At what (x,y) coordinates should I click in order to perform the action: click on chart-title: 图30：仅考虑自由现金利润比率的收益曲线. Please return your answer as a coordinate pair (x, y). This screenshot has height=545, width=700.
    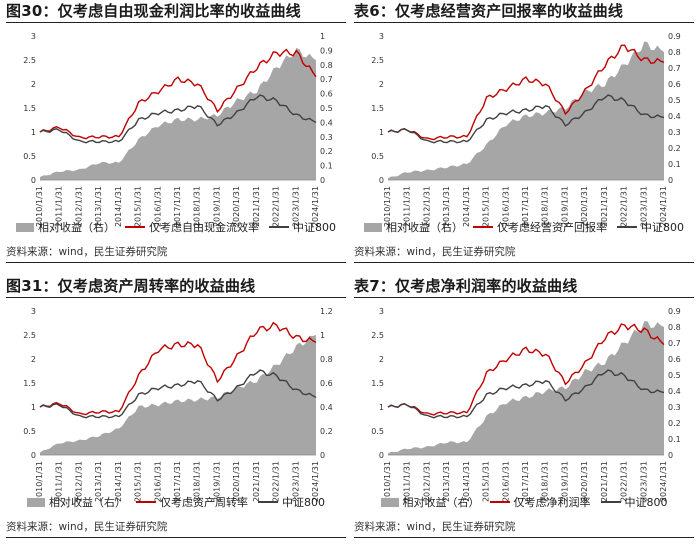
    Looking at the image, I should click on (153, 11).